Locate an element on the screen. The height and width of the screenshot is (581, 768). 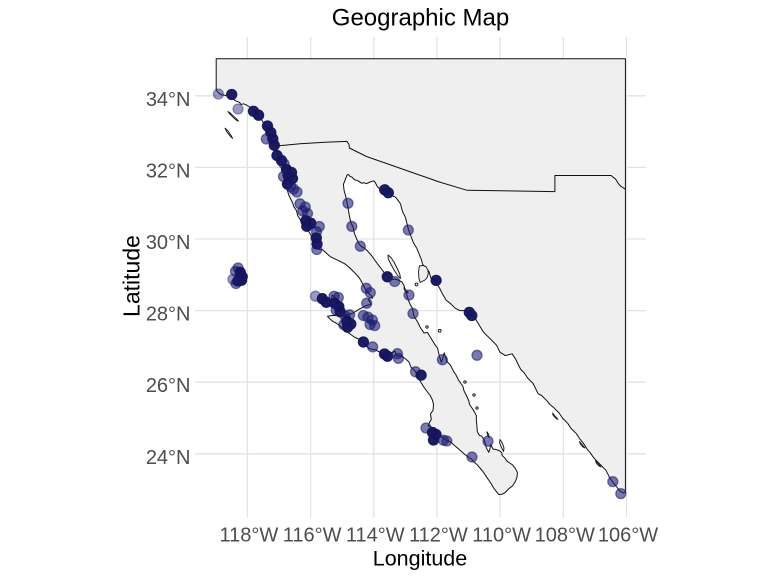
svg-text: 108°W is located at coordinates (565, 536).